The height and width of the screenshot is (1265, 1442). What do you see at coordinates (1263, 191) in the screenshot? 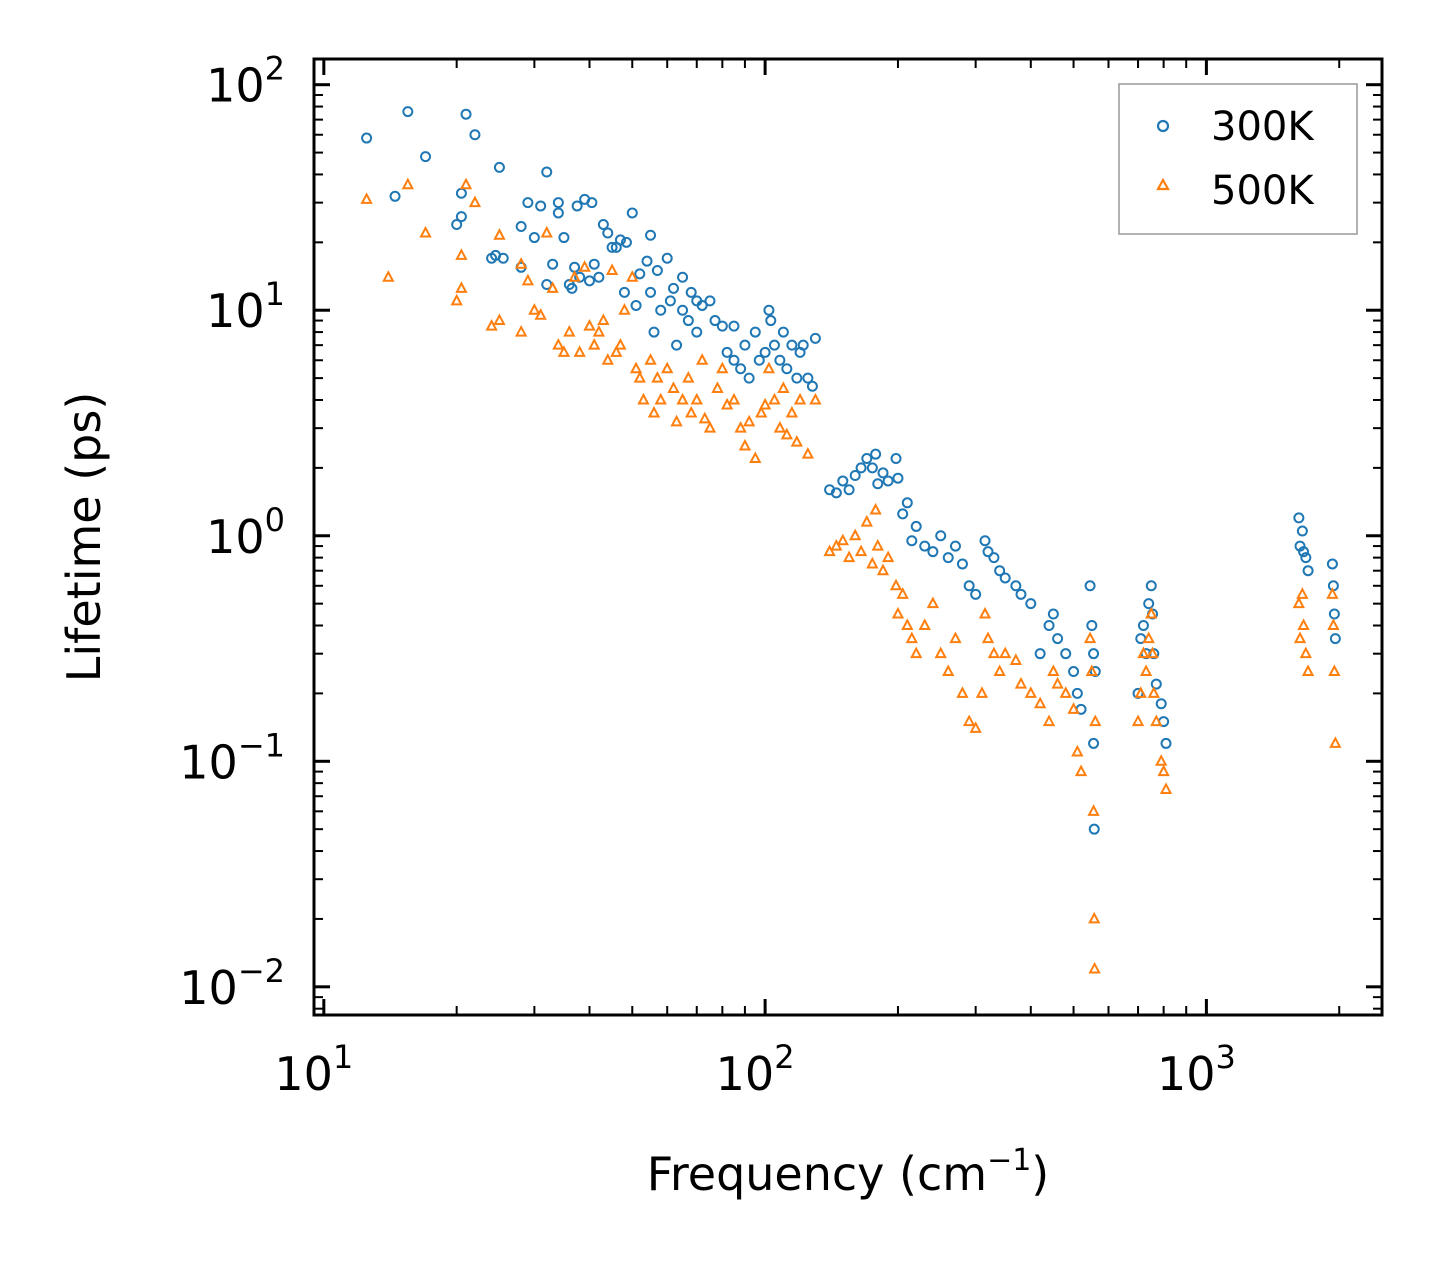
I see `legend-label-500k: 500K` at bounding box center [1263, 191].